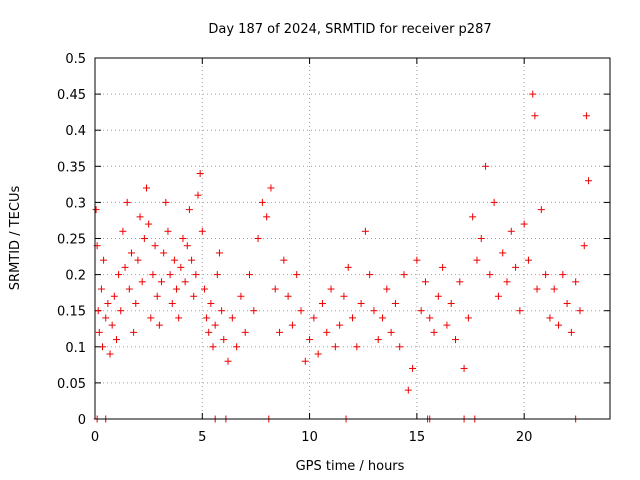  I want to click on x-tick-label: 10, so click(309, 437).